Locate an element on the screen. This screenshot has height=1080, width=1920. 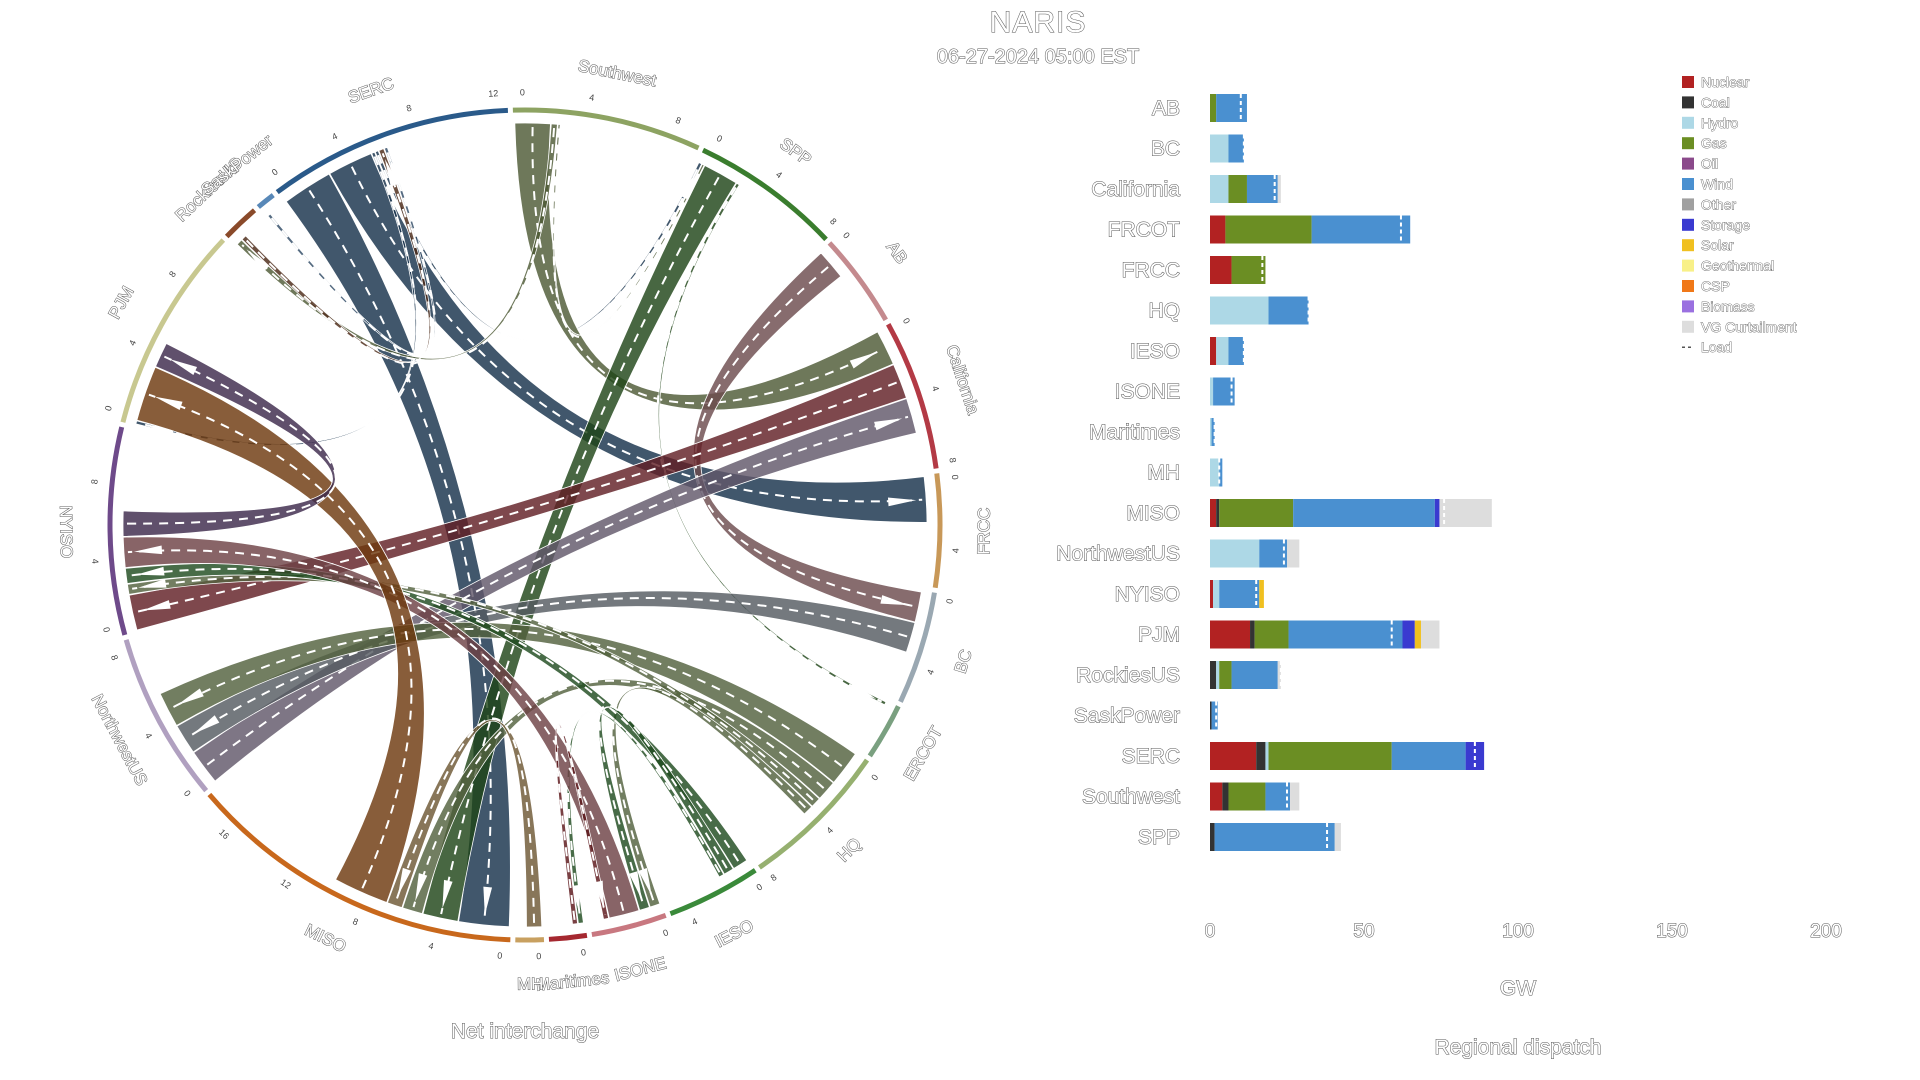
flow-direction-spp-miso is located at coordinates (580, 545).